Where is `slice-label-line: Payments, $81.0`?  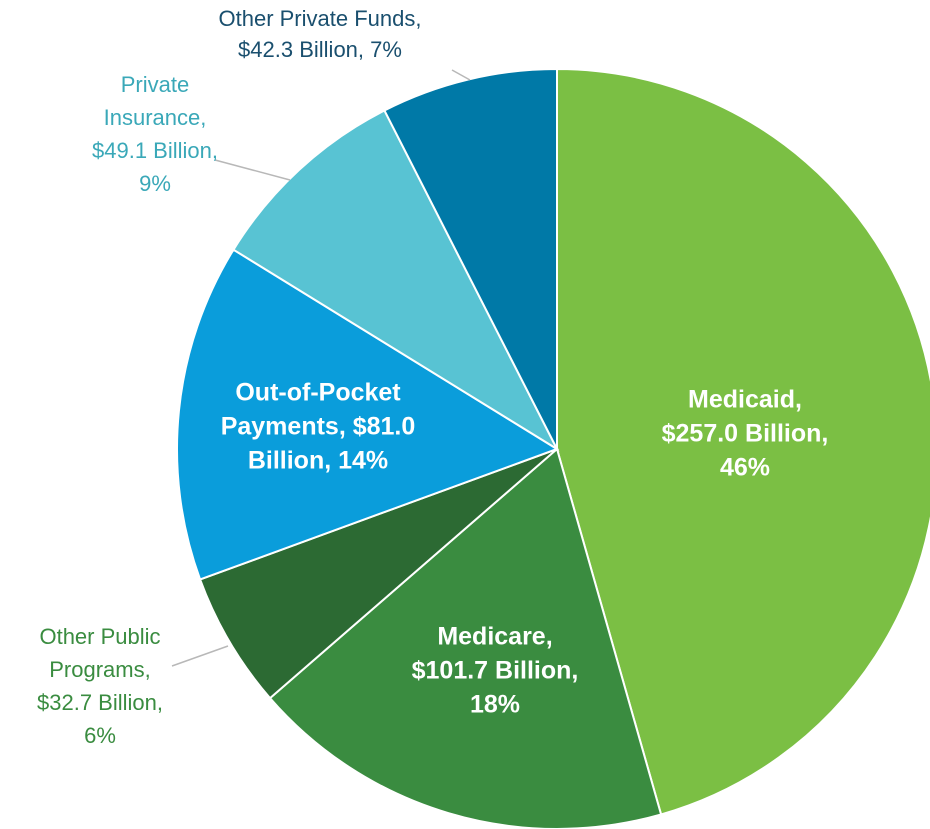 slice-label-line: Payments, $81.0 is located at coordinates (318, 427).